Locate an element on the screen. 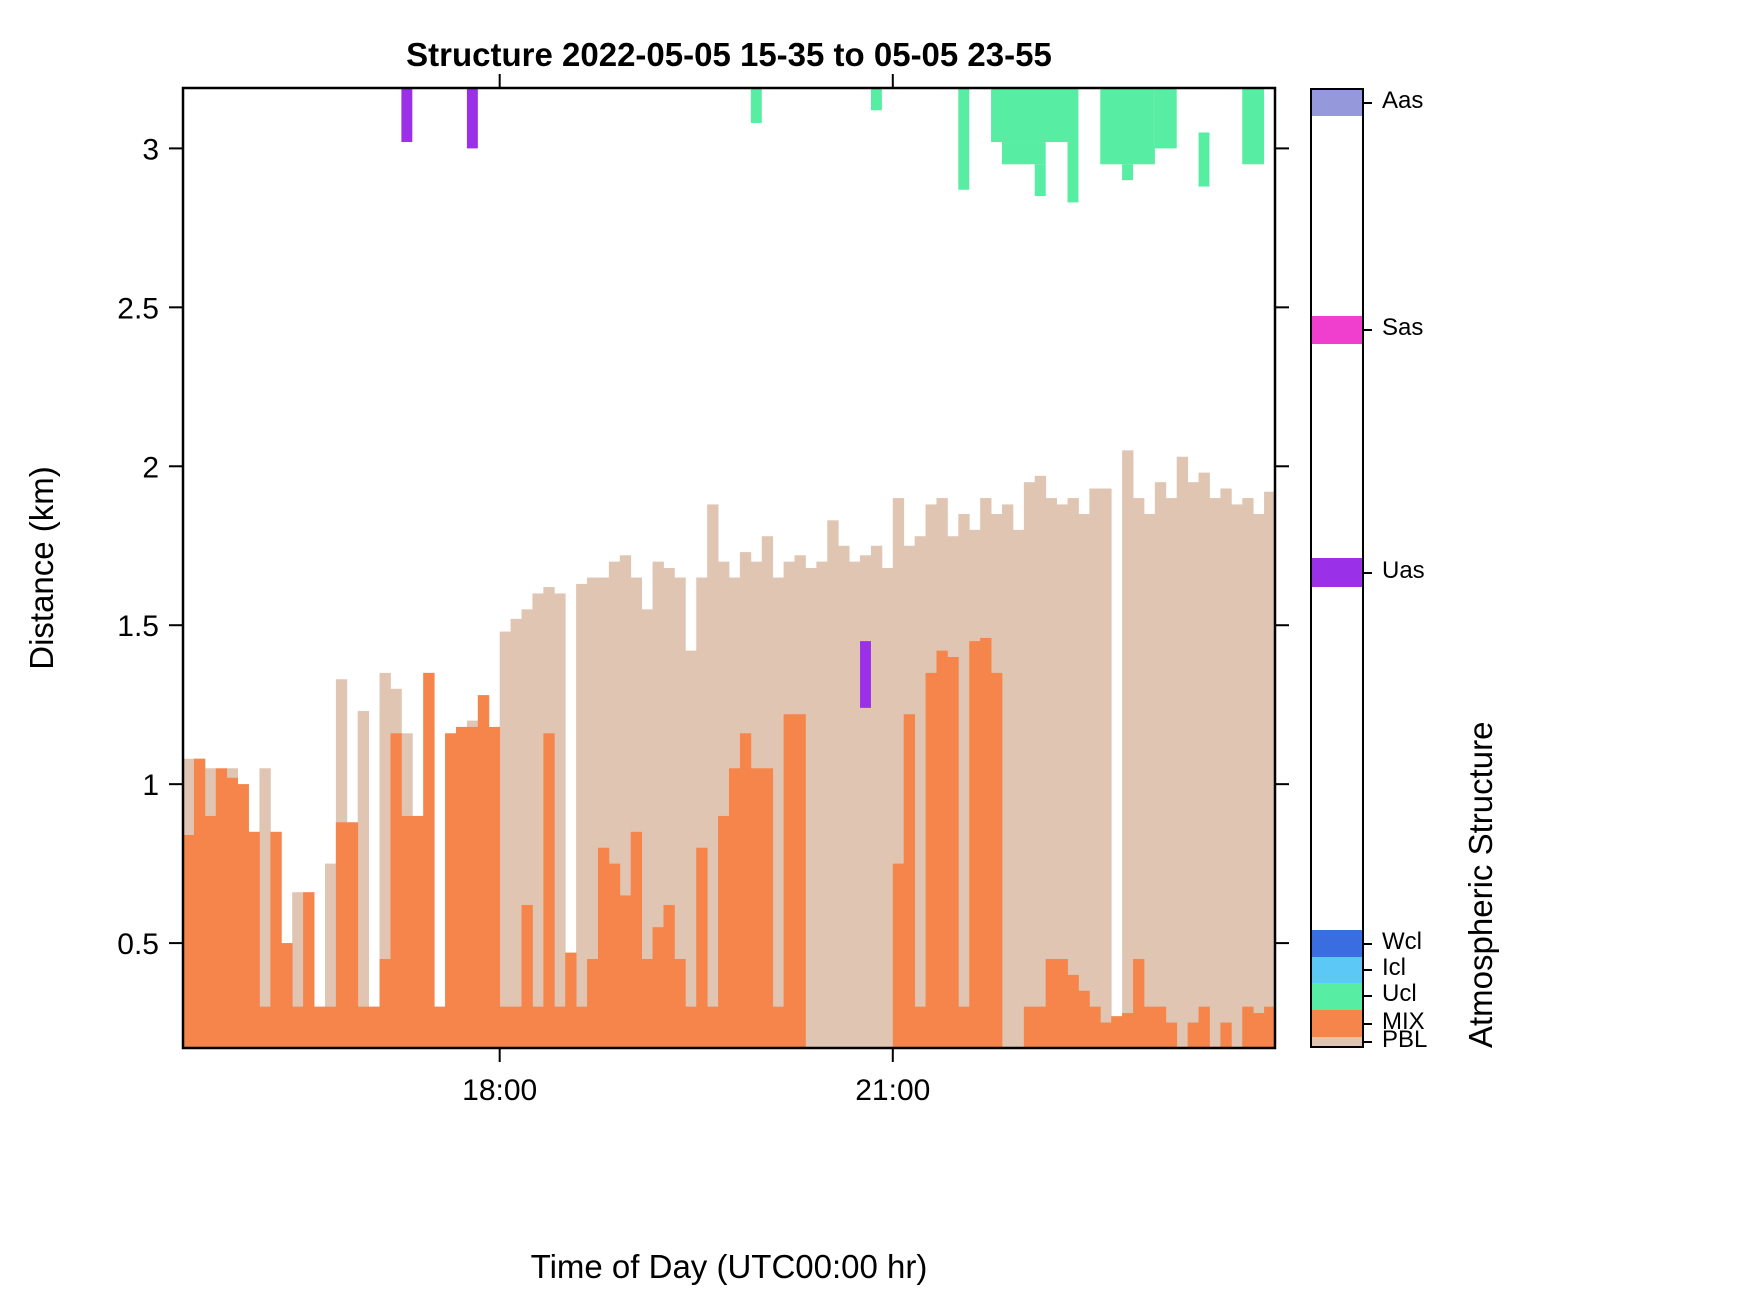 This screenshot has height=1313, width=1750. colorbar-title: Atmospheric Structure is located at coordinates (1480, 884).